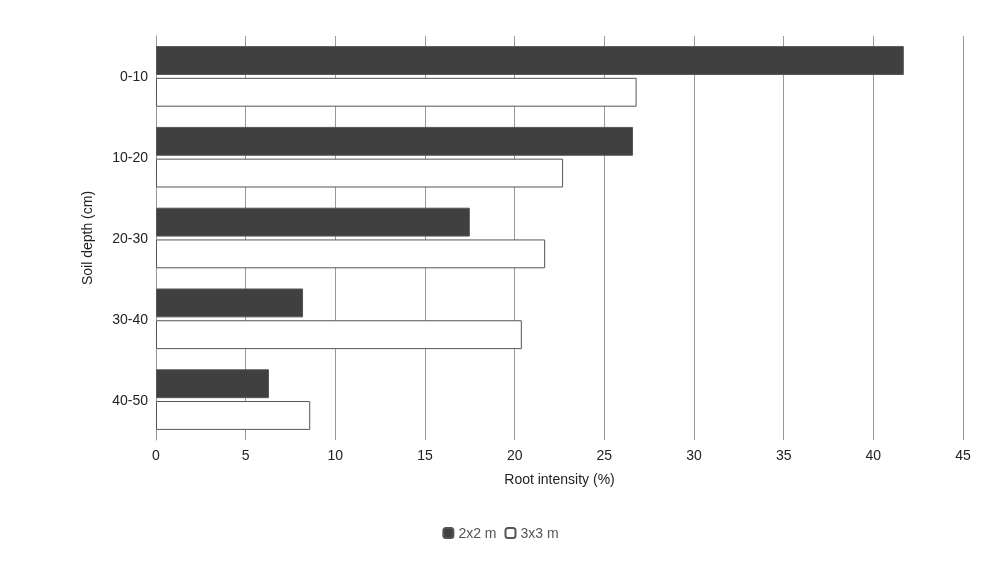 This screenshot has width=1001, height=573. I want to click on x-tick-label: 10, so click(335, 455).